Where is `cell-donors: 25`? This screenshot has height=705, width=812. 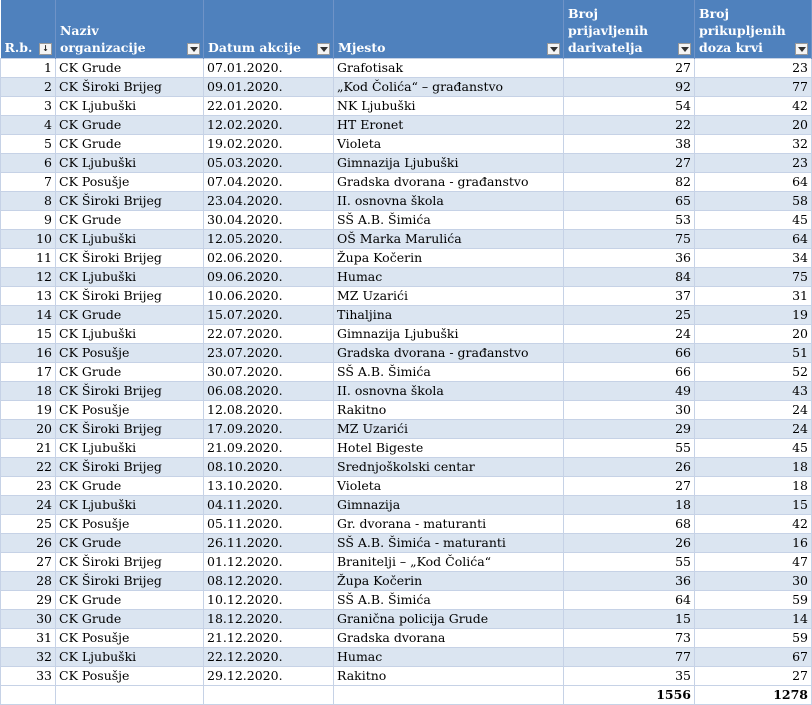 cell-donors: 25 is located at coordinates (629, 315).